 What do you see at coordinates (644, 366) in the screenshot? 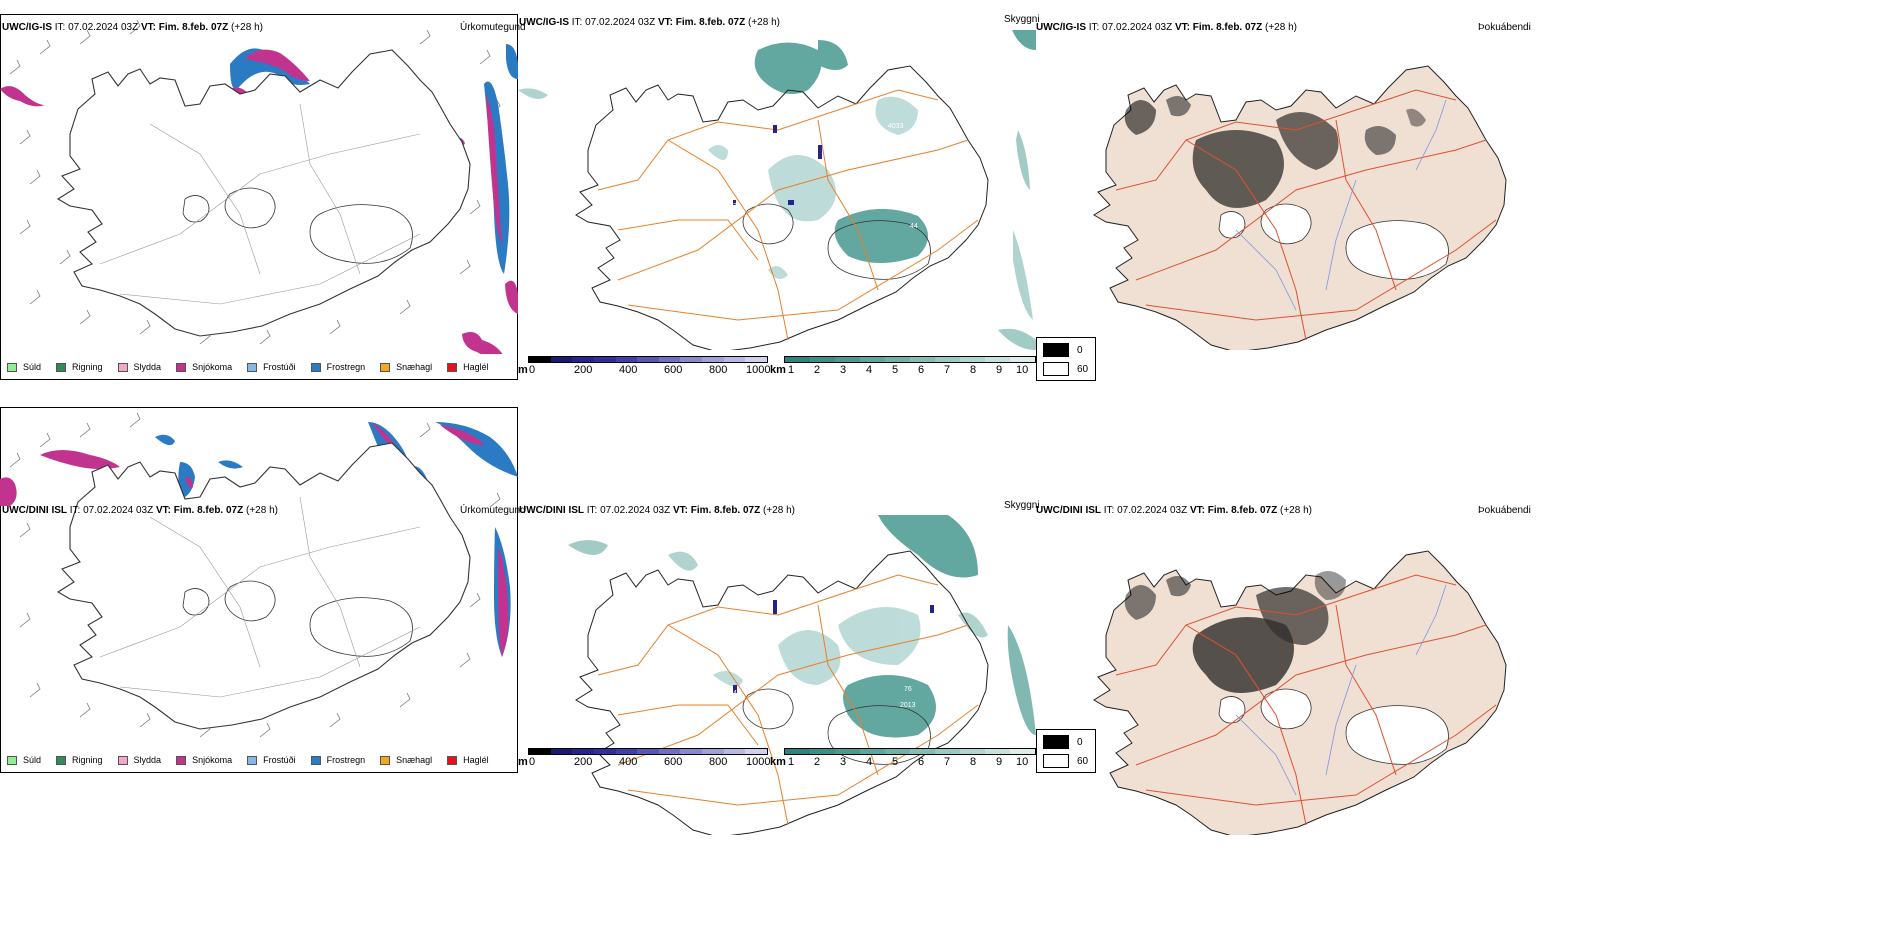
I see `row1-m-colorbar: m 0 200 400 600 800 1000` at bounding box center [644, 366].